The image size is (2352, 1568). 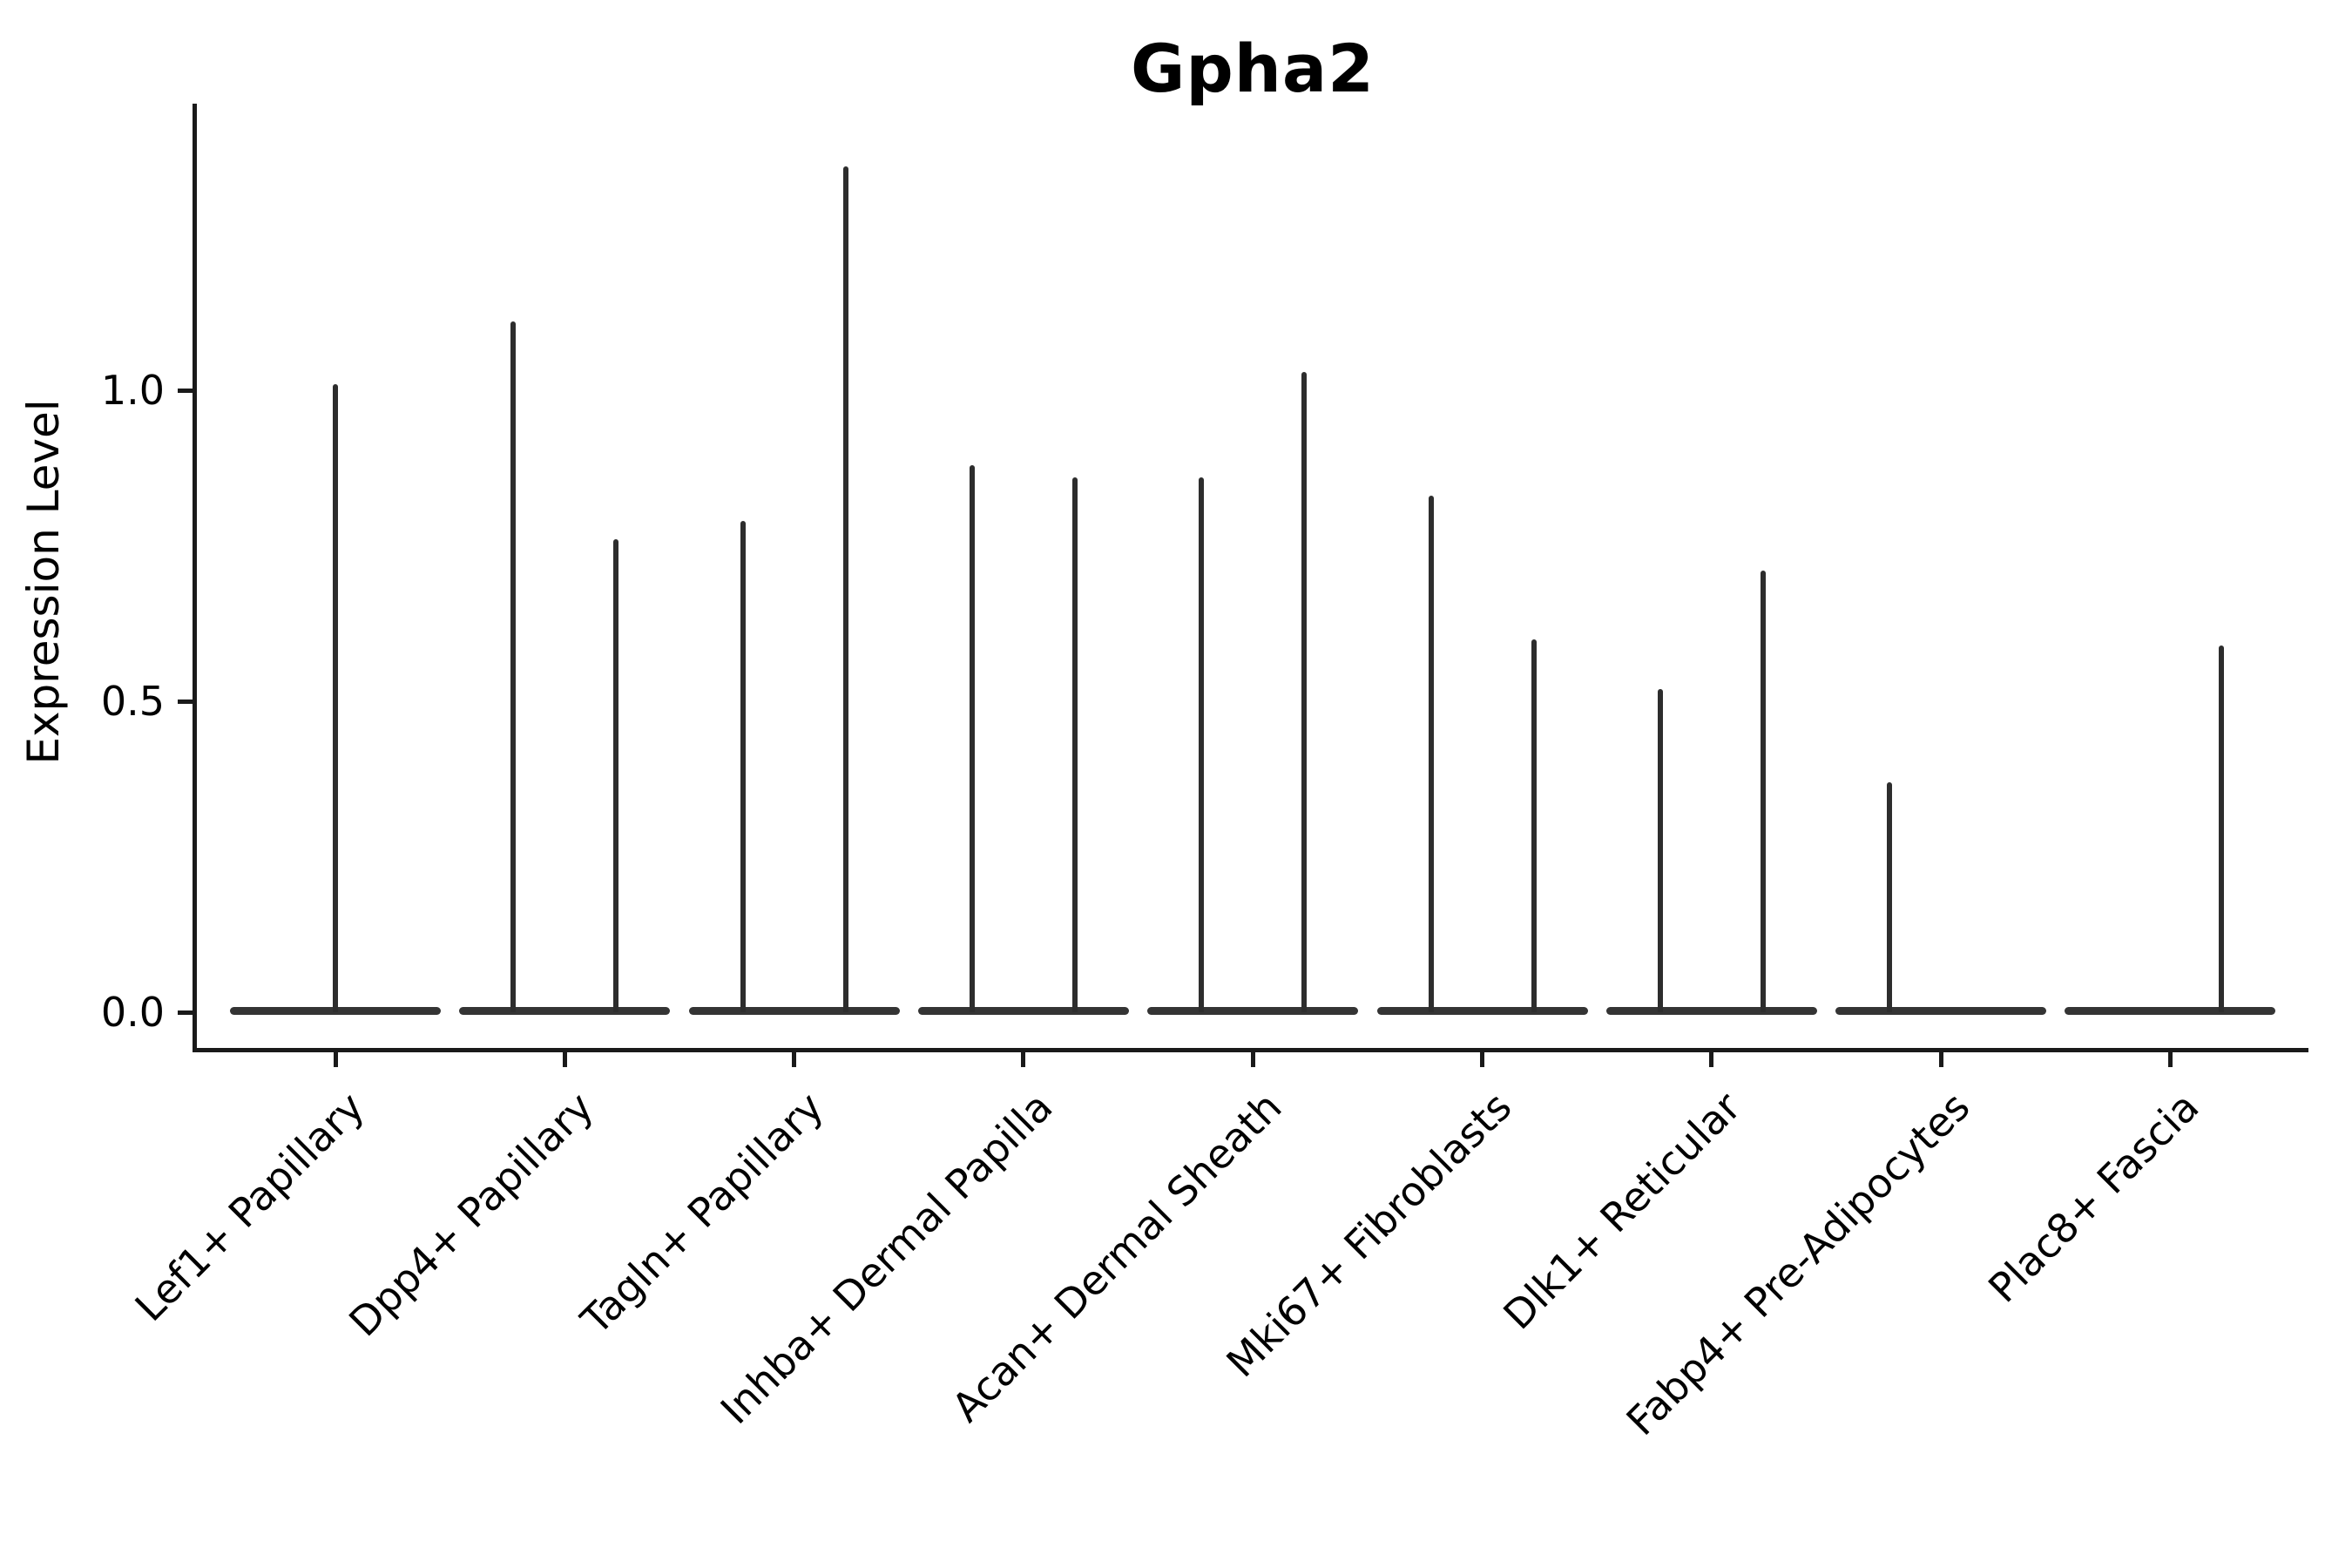 I want to click on x-tick-label: Inhba+ Dermal Papilla, so click(x=886, y=1258).